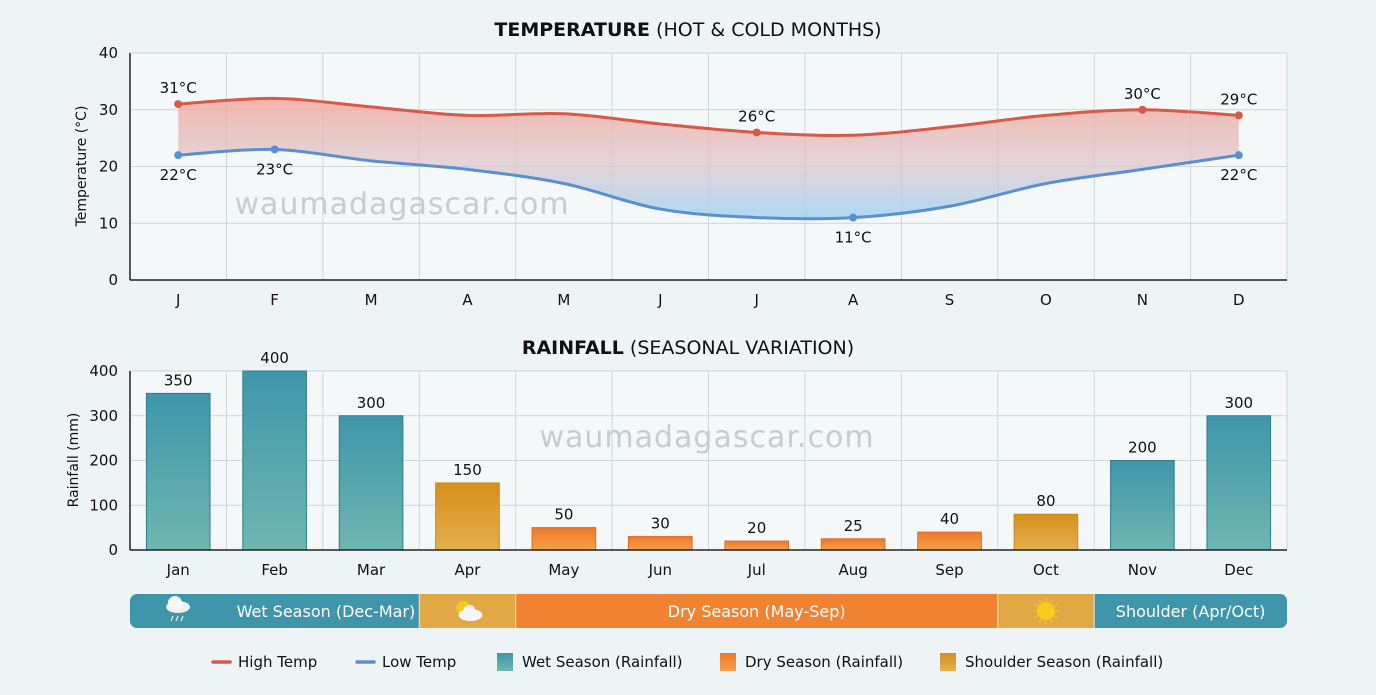  I want to click on temperature-title: TEMPERATURE (HOT & COLD MONTHS), so click(687, 30).